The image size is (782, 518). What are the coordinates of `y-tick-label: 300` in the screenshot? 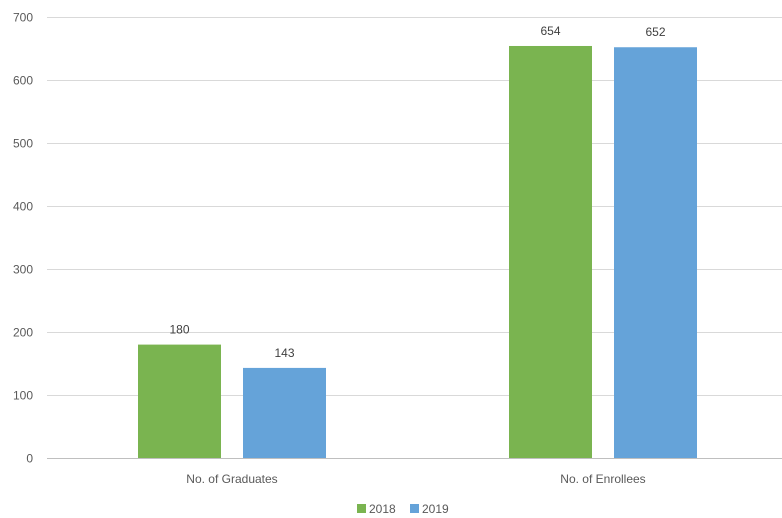 It's located at (23, 270).